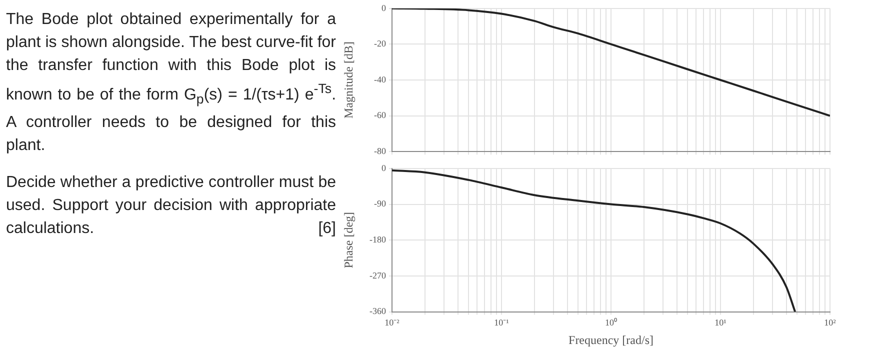 This screenshot has height=353, width=882. Describe the element at coordinates (380, 151) in the screenshot. I see `y-tick-label: -80` at that location.